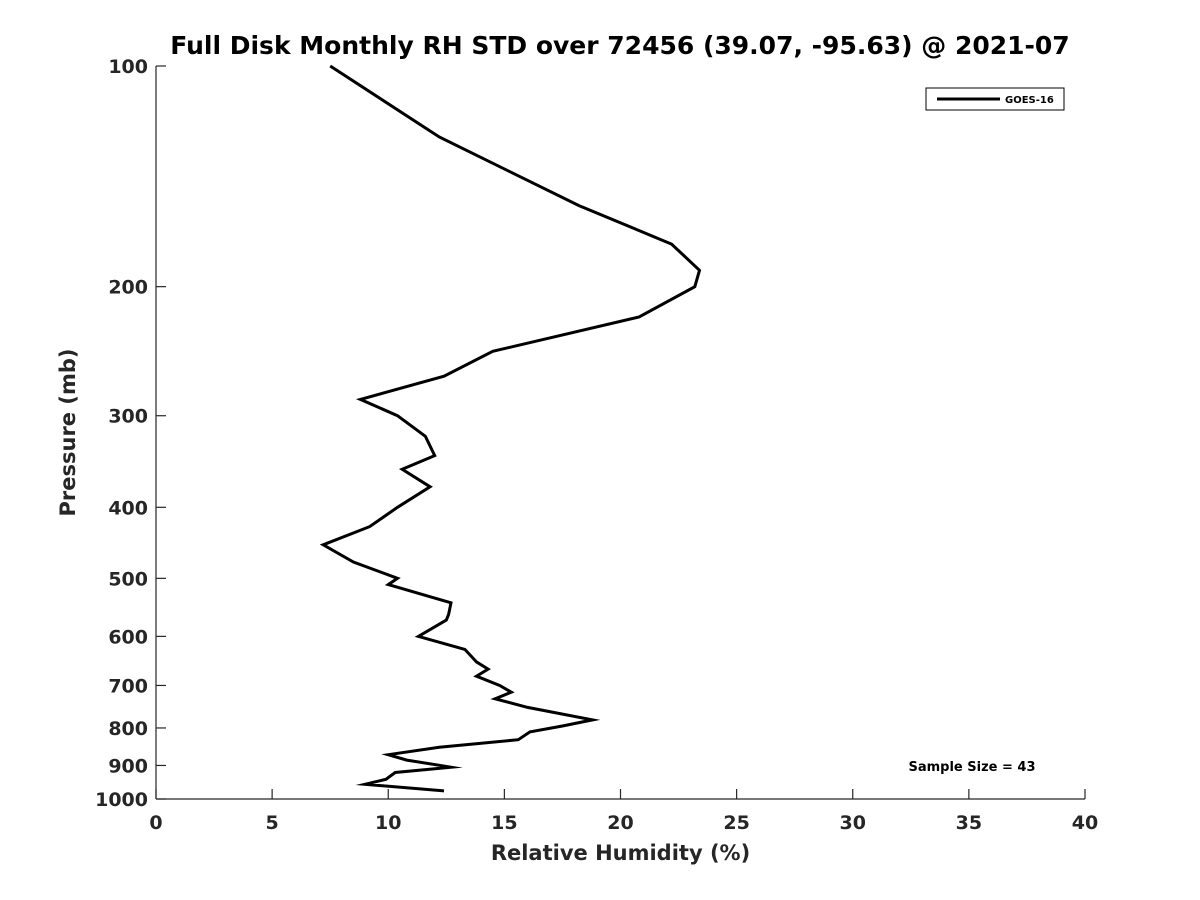 The height and width of the screenshot is (900, 1200). I want to click on sample-size-annotation: Sample Size = 43, so click(971, 767).